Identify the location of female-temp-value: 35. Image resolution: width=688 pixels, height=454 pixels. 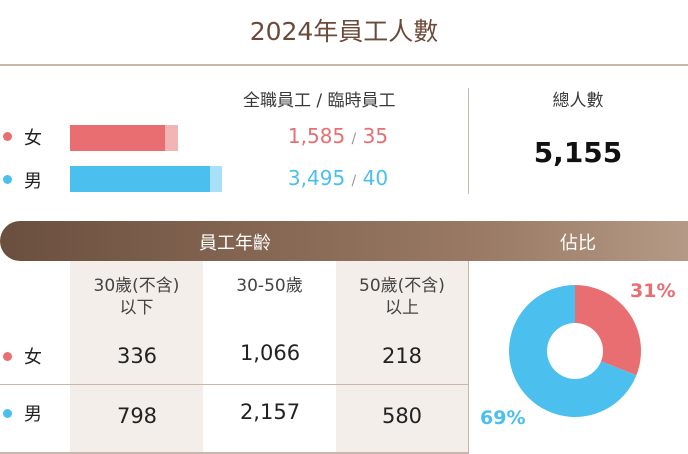
(375, 136).